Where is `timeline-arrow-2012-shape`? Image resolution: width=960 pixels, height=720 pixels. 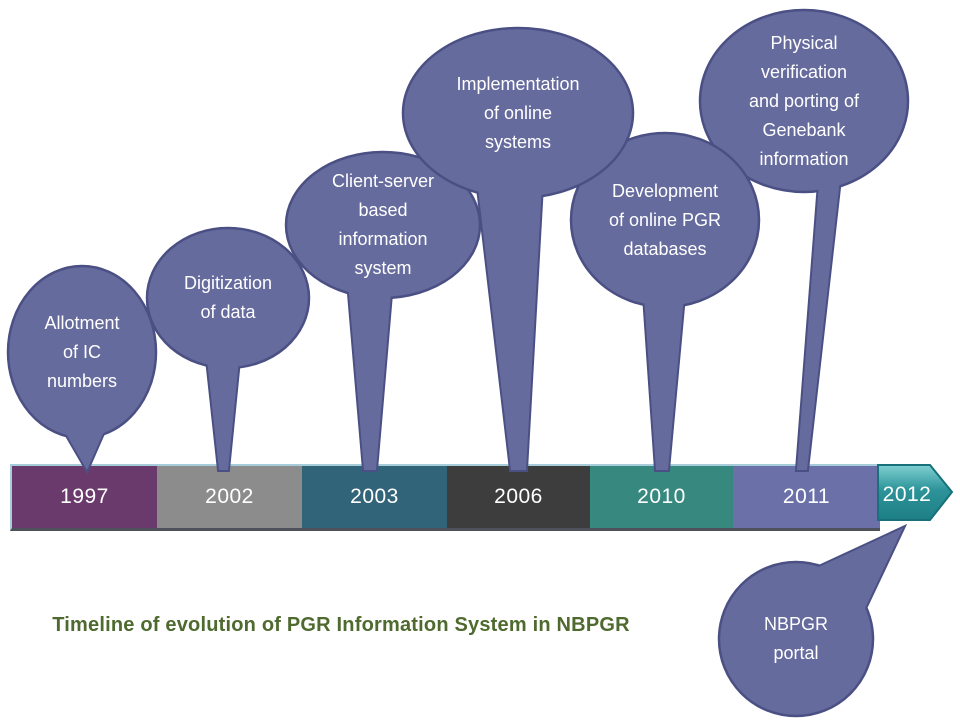
timeline-arrow-2012-shape is located at coordinates (915, 492).